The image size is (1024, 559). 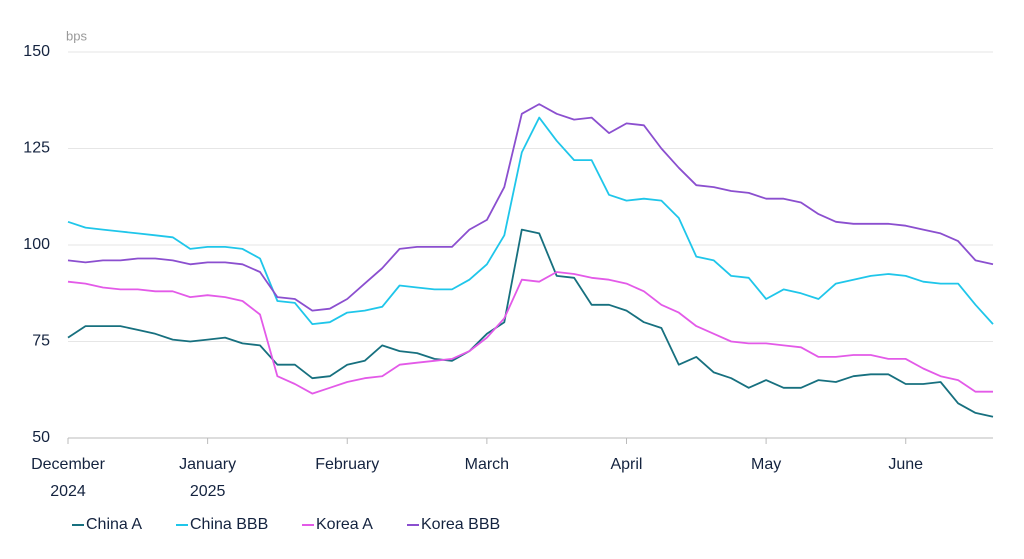 What do you see at coordinates (766, 464) in the screenshot?
I see `x-tick-label: May` at bounding box center [766, 464].